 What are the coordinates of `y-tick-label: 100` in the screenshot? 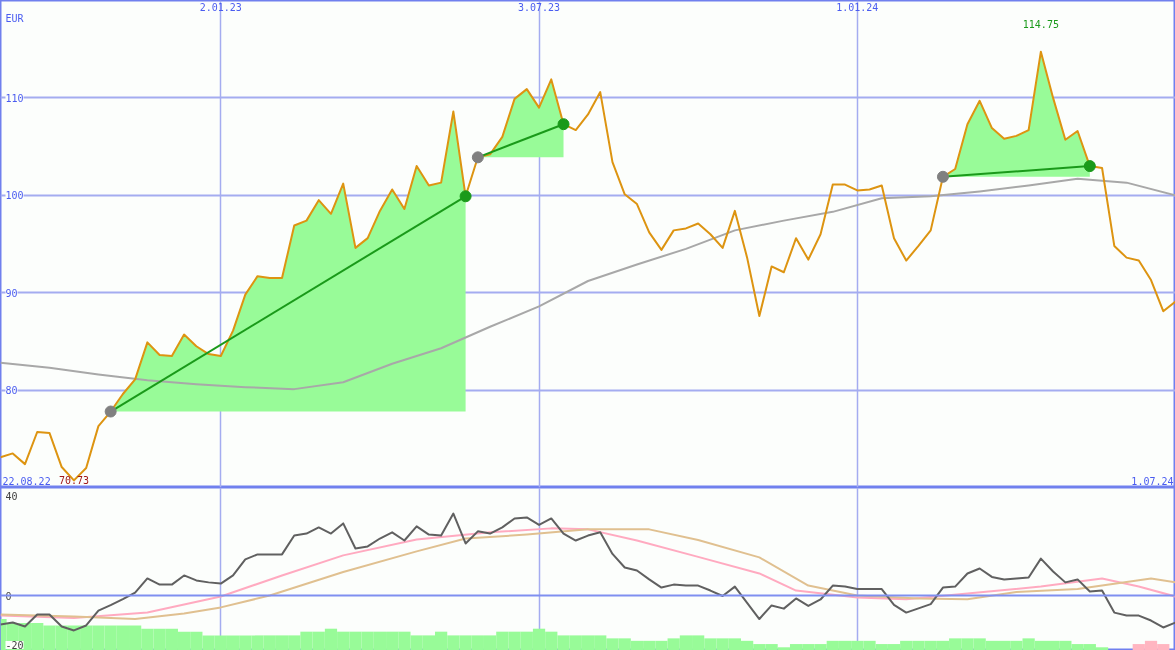 It's located at (14, 196).